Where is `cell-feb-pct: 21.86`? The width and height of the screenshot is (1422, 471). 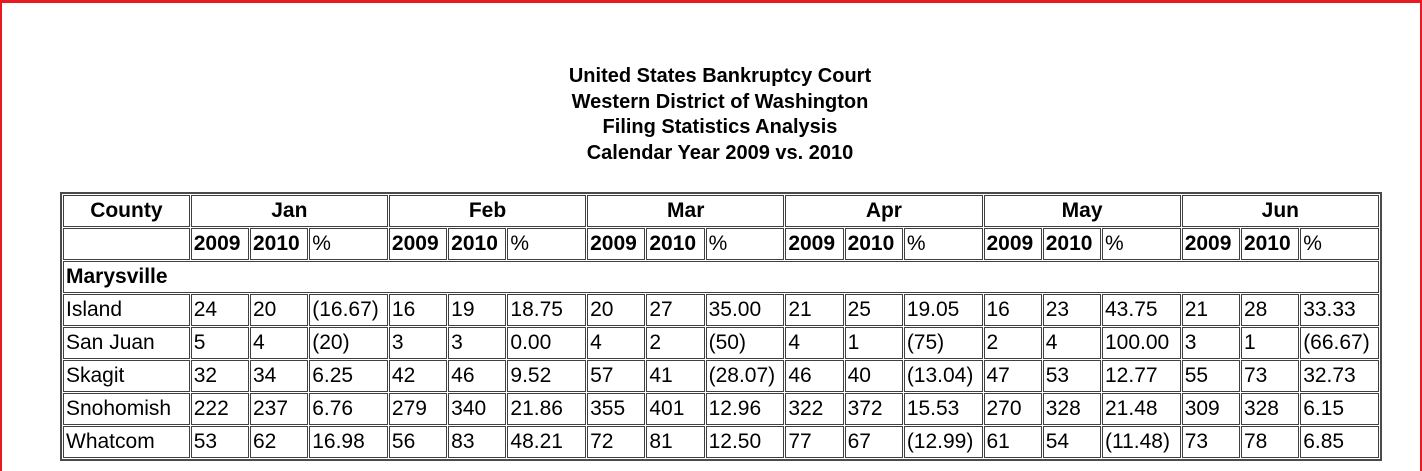
cell-feb-pct: 21.86 is located at coordinates (547, 409).